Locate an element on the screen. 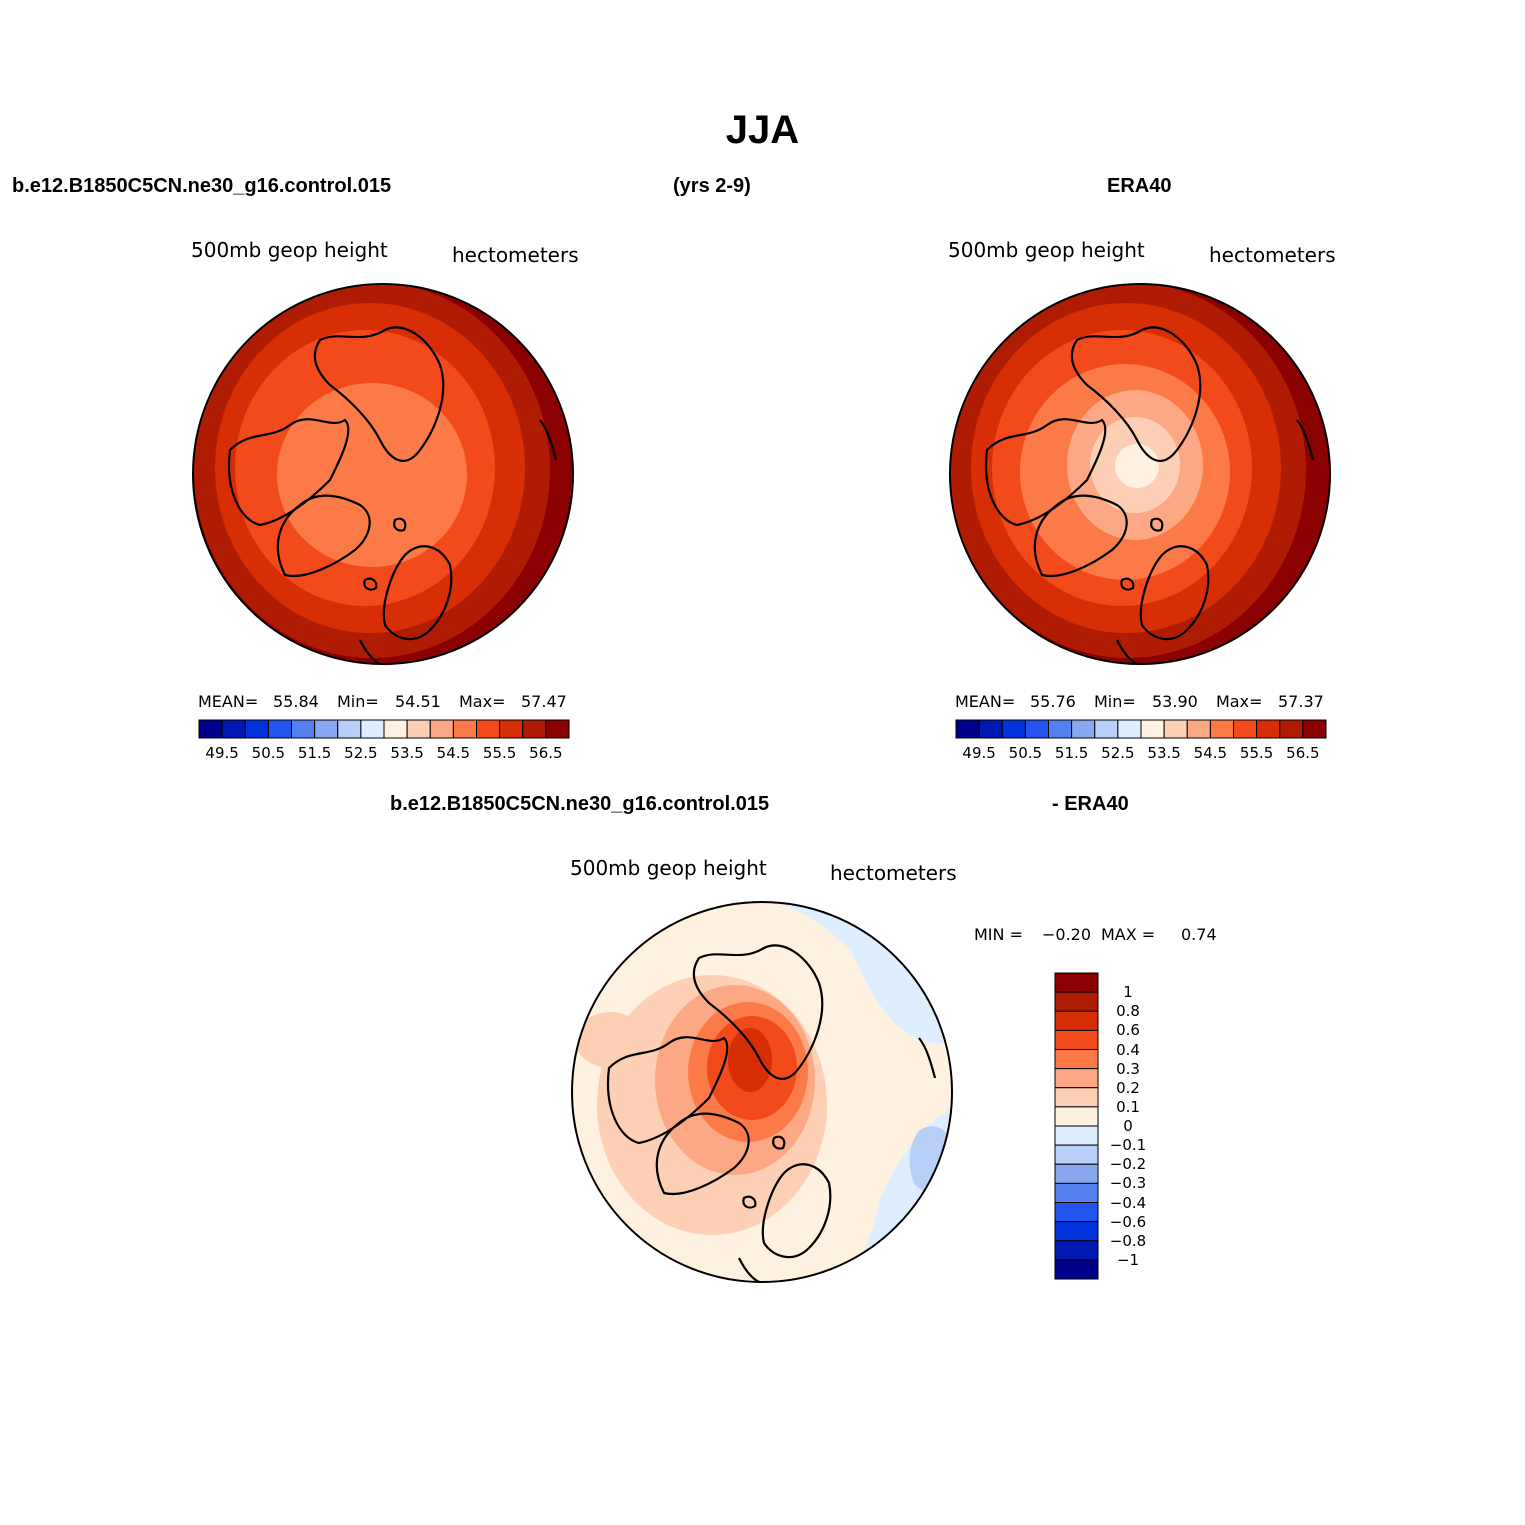 This screenshot has width=1525, height=1525. panel1-map-border is located at coordinates (383, 474).